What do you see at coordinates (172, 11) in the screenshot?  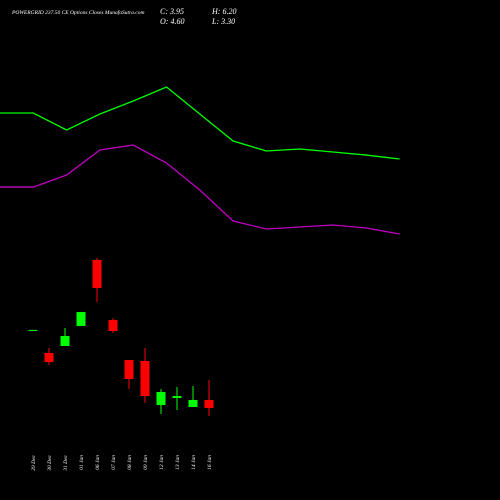 I see `info-close: C: 3.95` at bounding box center [172, 11].